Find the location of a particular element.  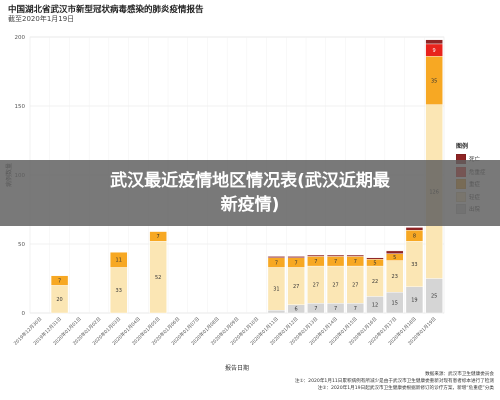

y-tick-label: 150 is located at coordinates (20, 107).